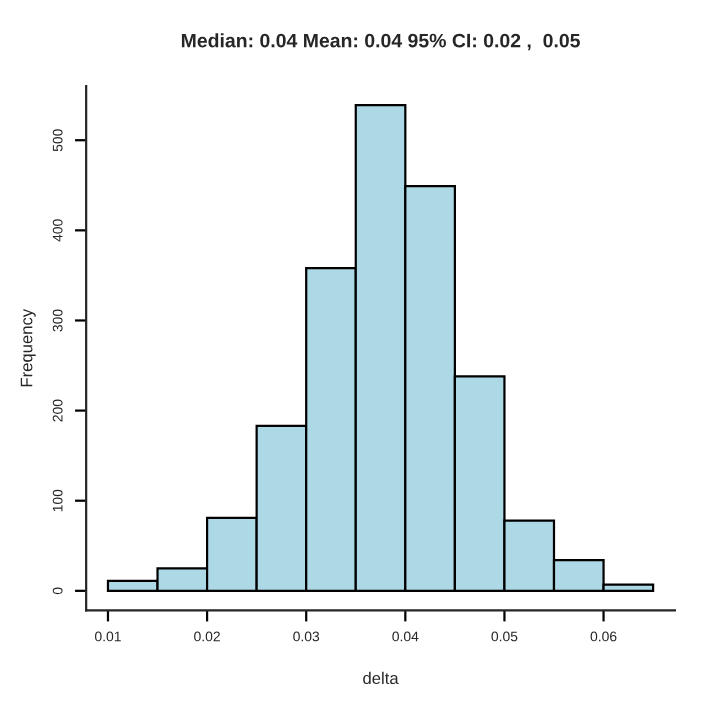  What do you see at coordinates (380, 42) in the screenshot?
I see `chart-title: Median: 0.04 Mean: 0.04 95% CI: 0.02 , 0.05` at bounding box center [380, 42].